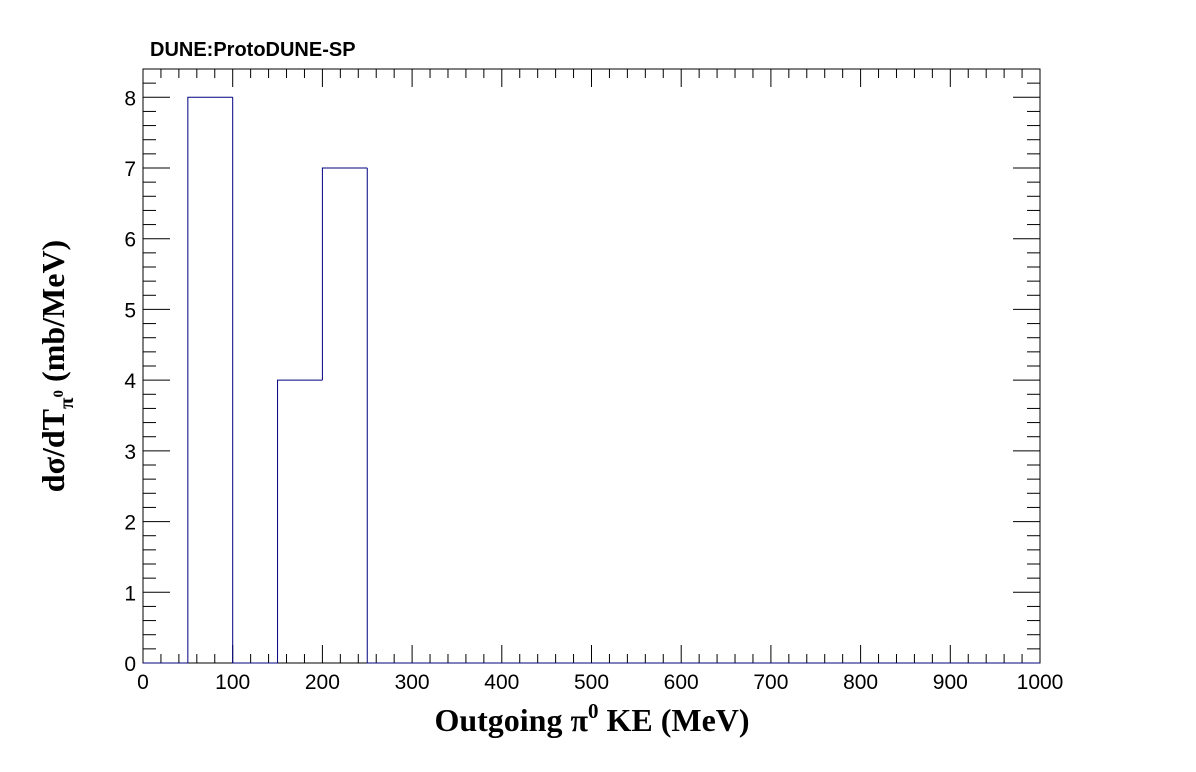  What do you see at coordinates (130, 240) in the screenshot?
I see `y-tick-label: 6` at bounding box center [130, 240].